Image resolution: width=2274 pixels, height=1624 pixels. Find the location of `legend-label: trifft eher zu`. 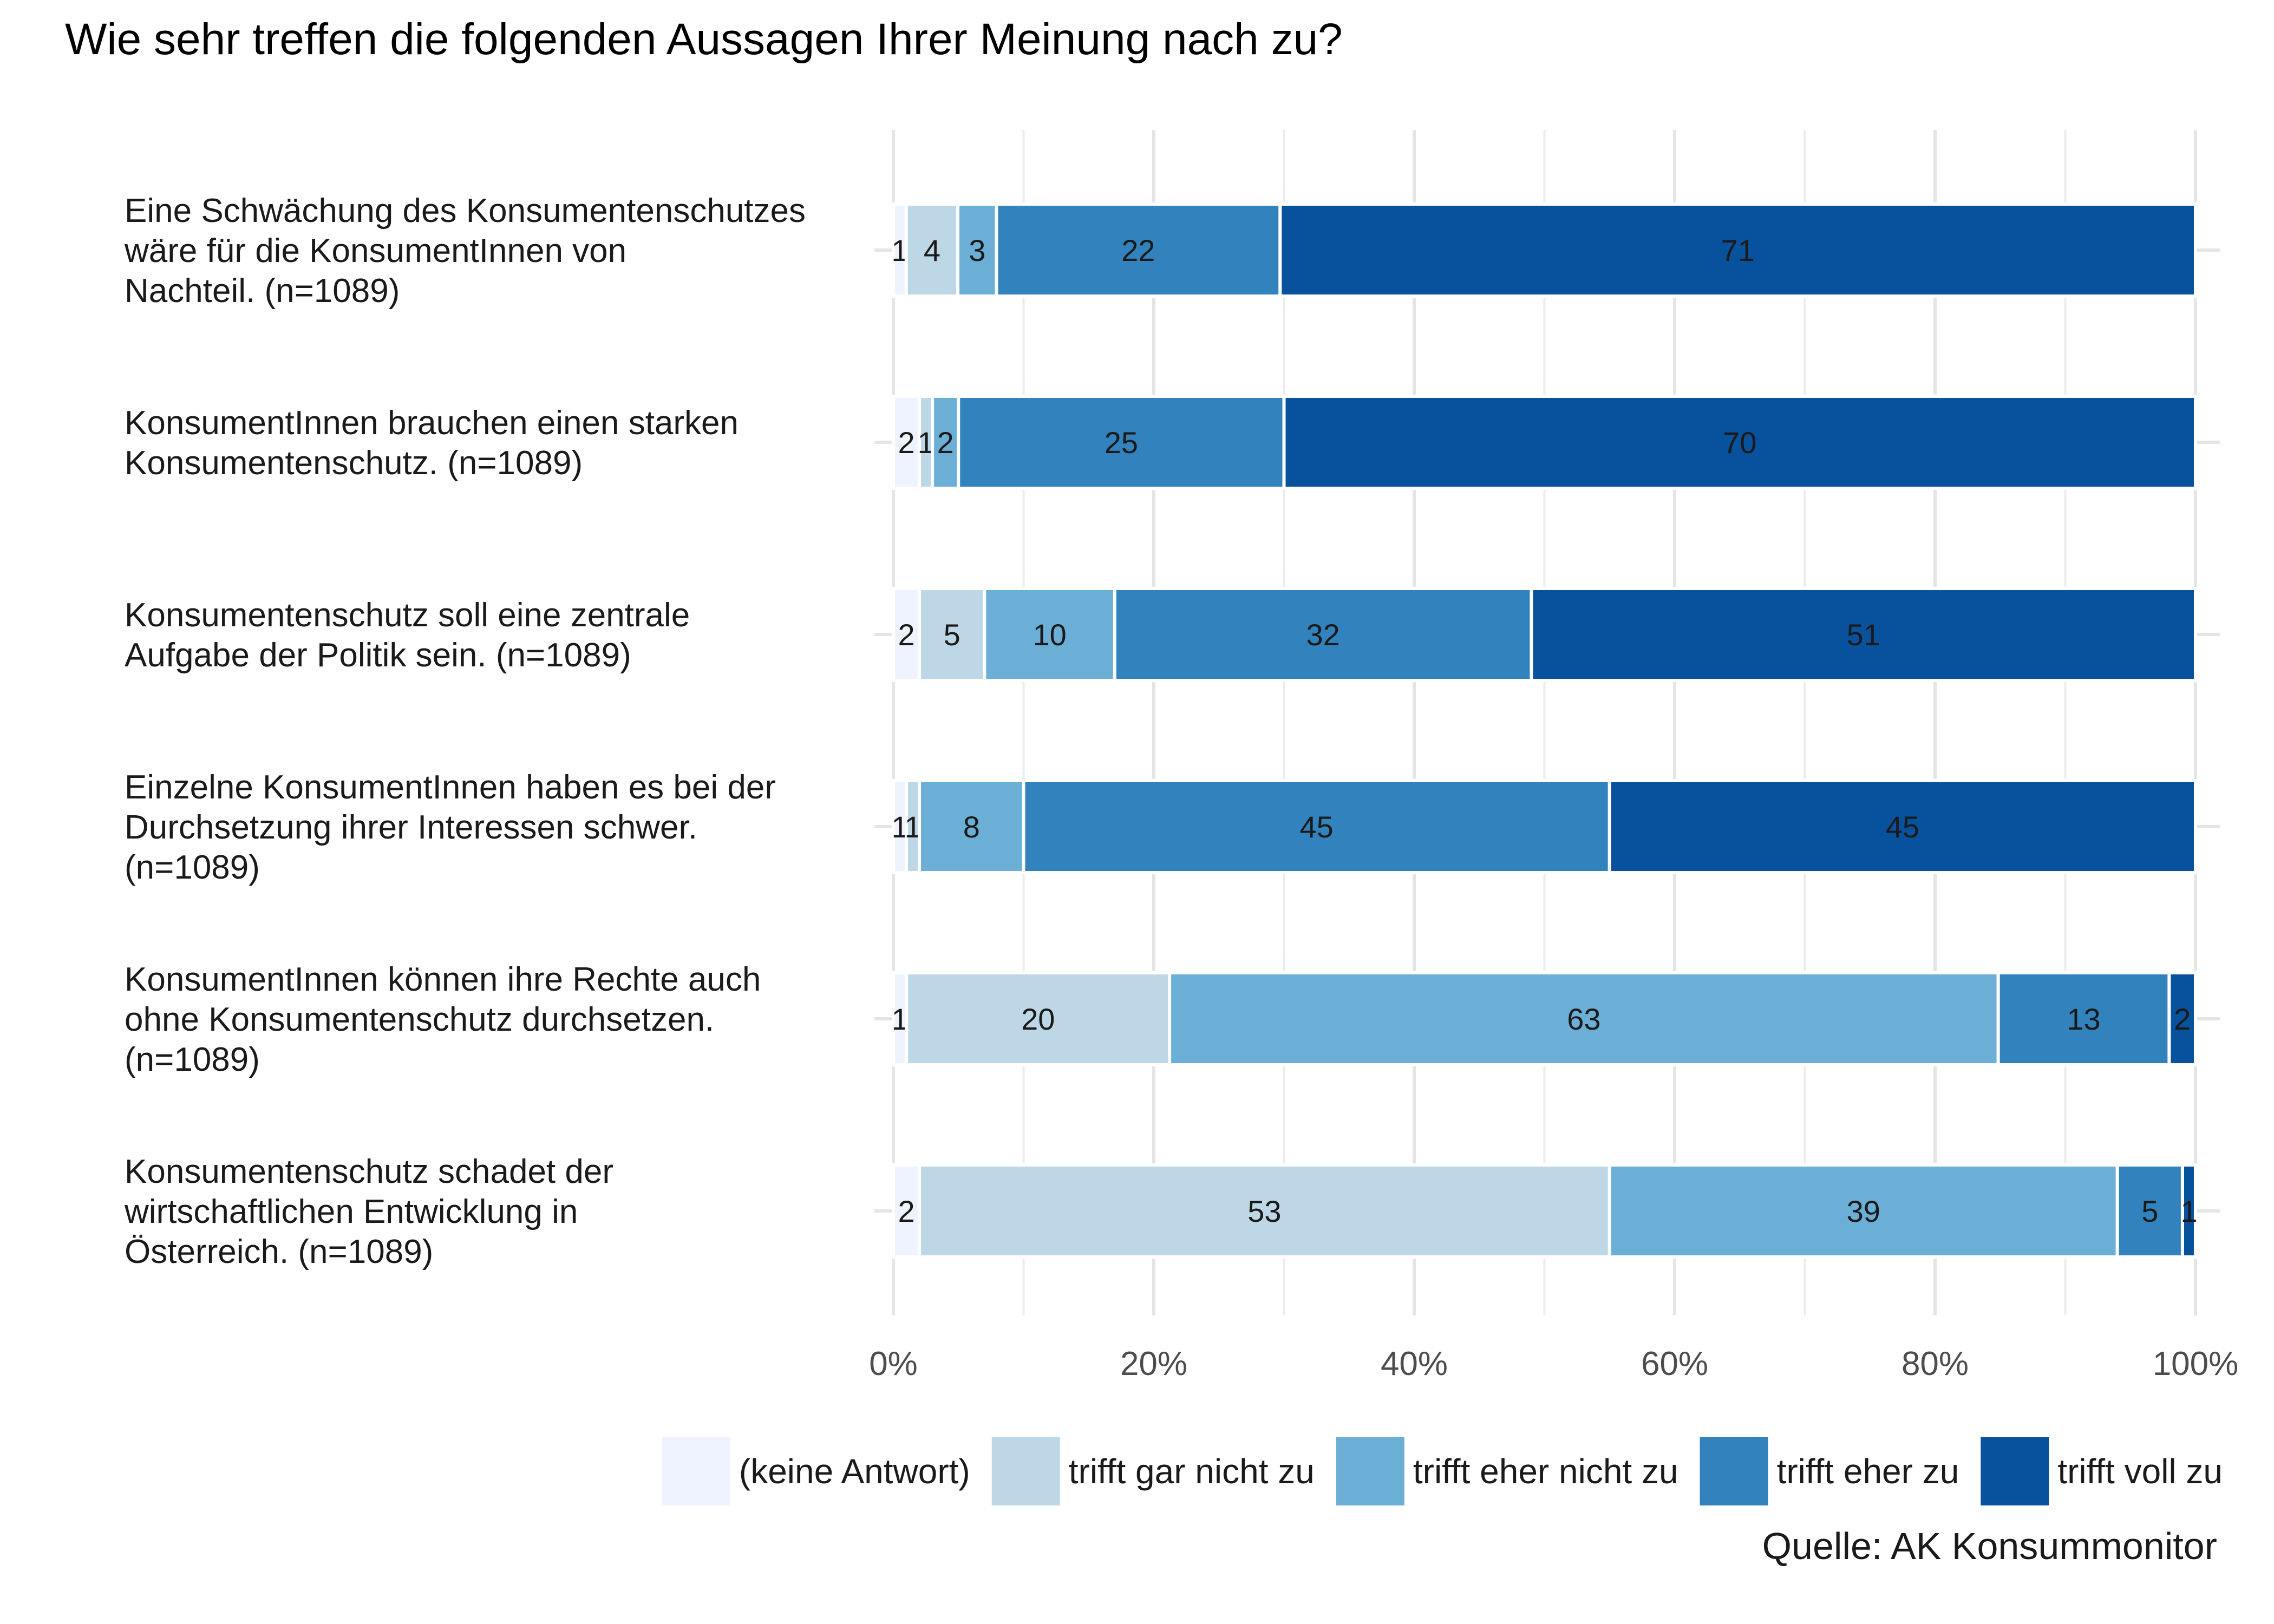

legend-label: trifft eher zu is located at coordinates (1868, 1472).